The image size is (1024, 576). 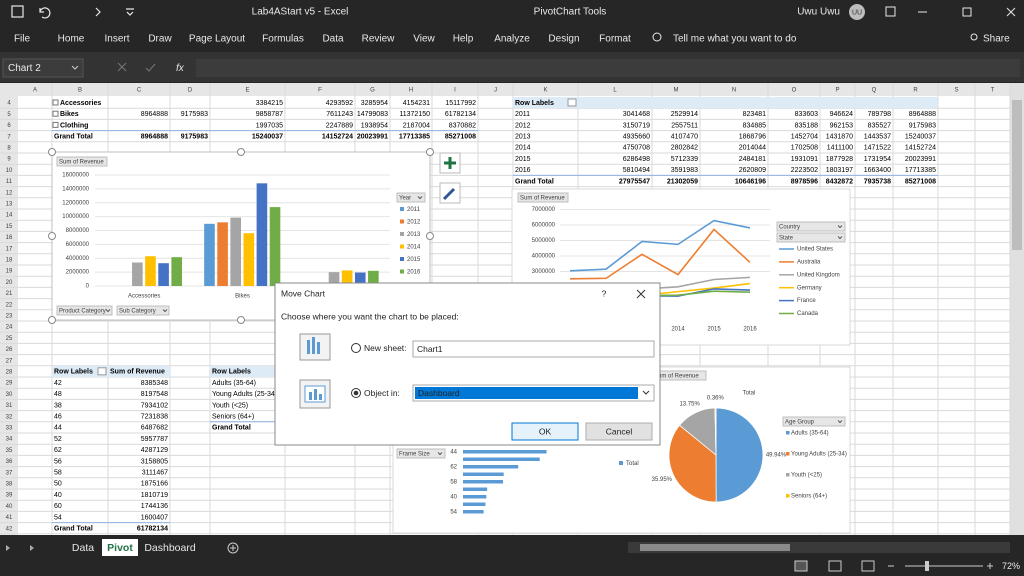 What do you see at coordinates (604, 293) in the screenshot?
I see `dialog-help: ?` at bounding box center [604, 293].